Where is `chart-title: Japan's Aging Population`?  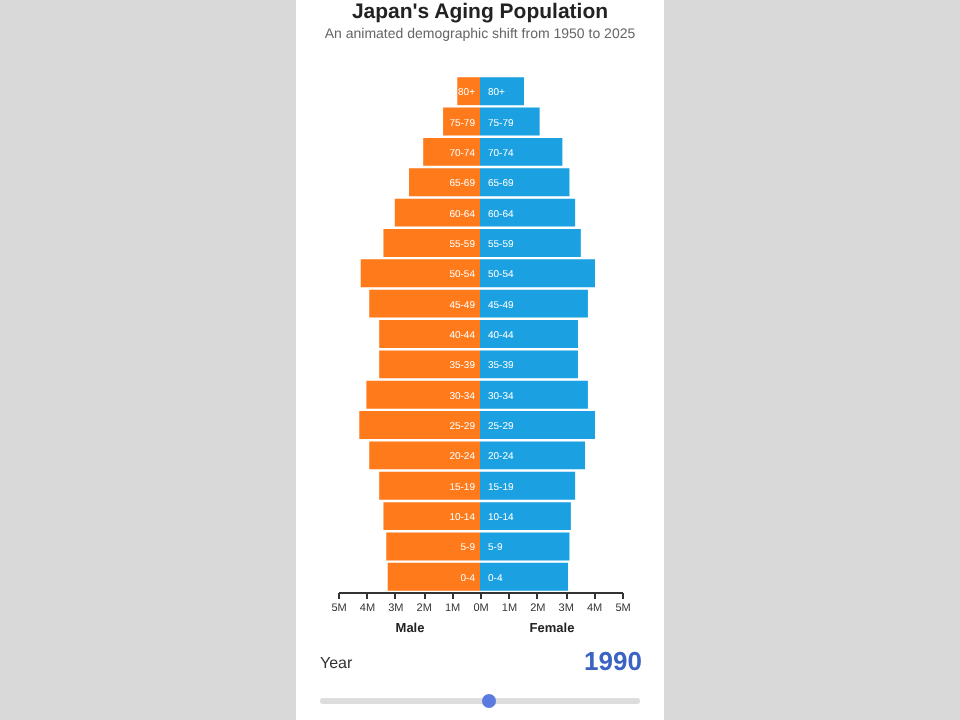 chart-title: Japan's Aging Population is located at coordinates (480, 12).